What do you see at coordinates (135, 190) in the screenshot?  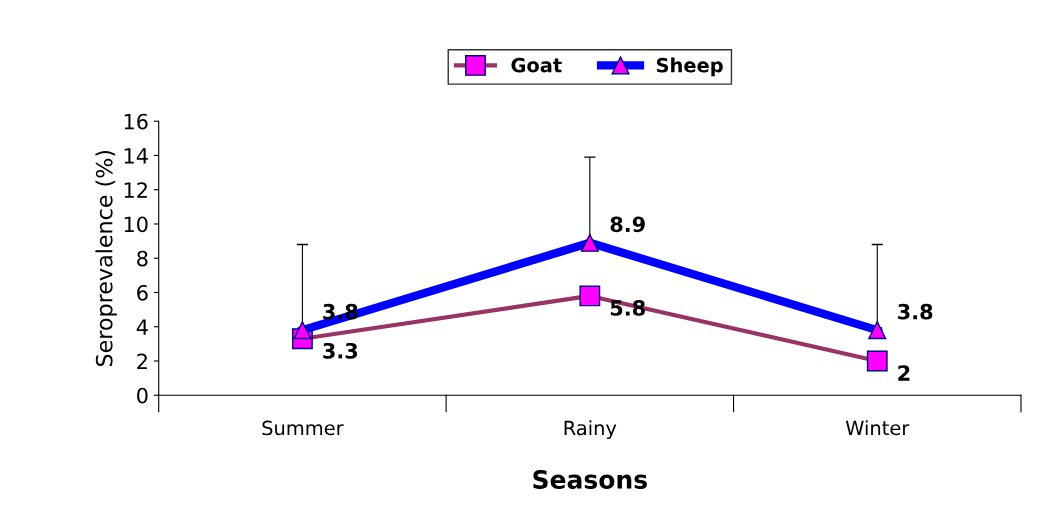 I see `y-tick-label: 12` at bounding box center [135, 190].